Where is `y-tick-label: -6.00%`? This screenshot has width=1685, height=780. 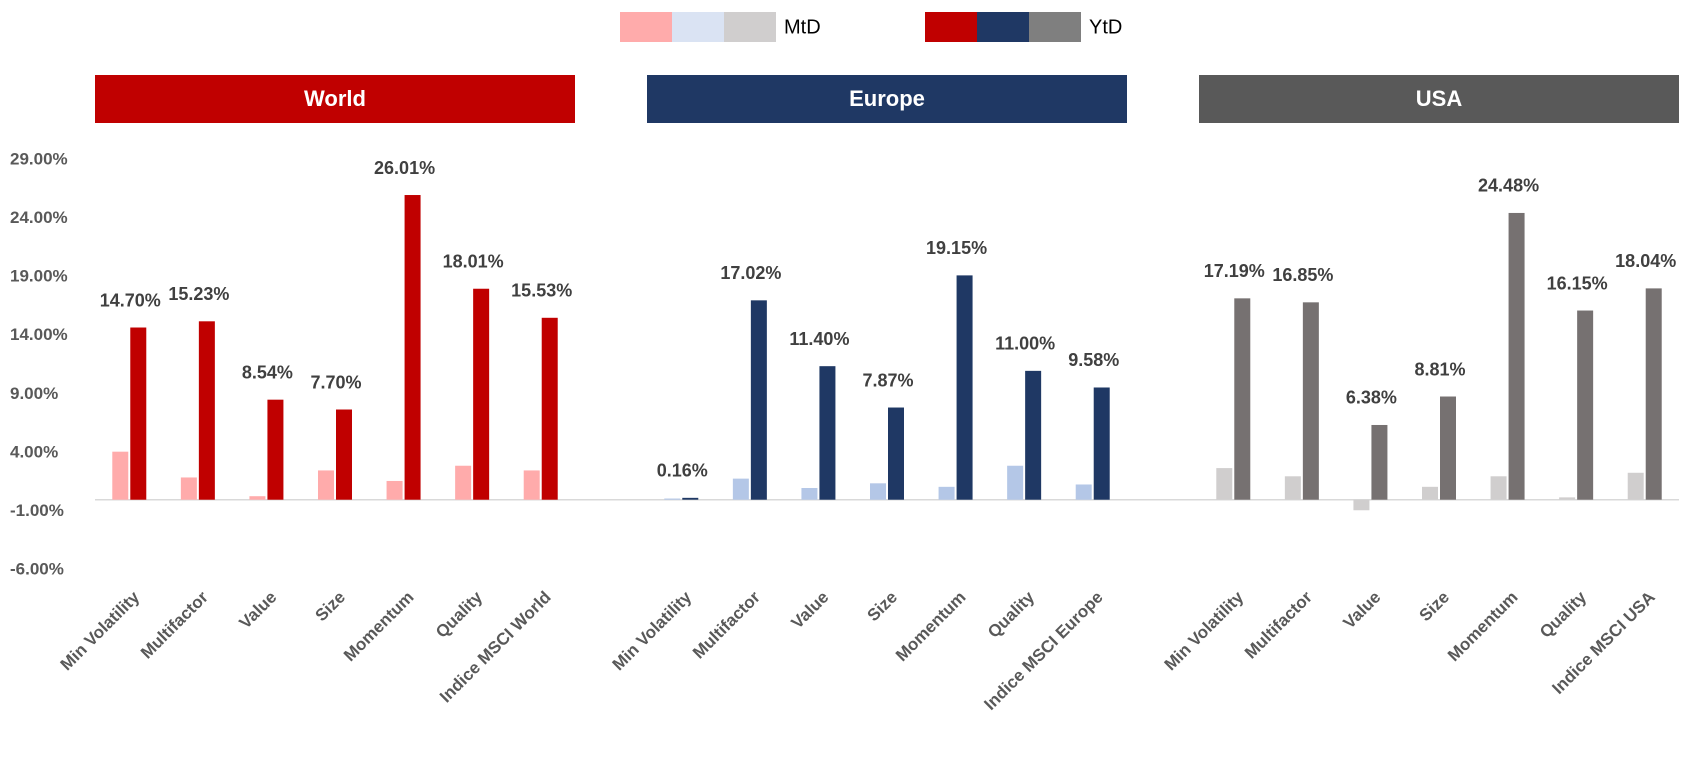
y-tick-label: -6.00% is located at coordinates (37, 568).